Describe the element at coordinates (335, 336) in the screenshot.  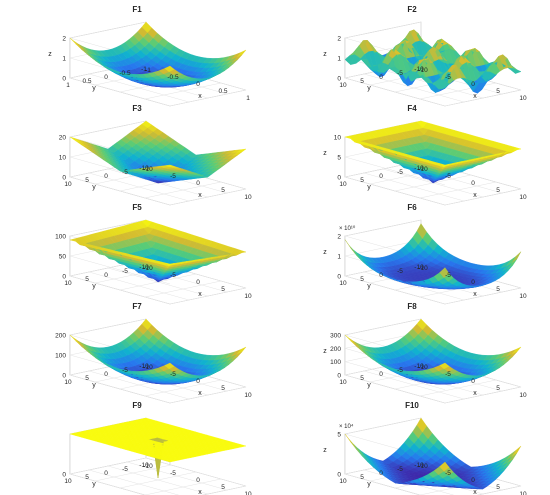
I see `z-tick-label: 300` at that location.